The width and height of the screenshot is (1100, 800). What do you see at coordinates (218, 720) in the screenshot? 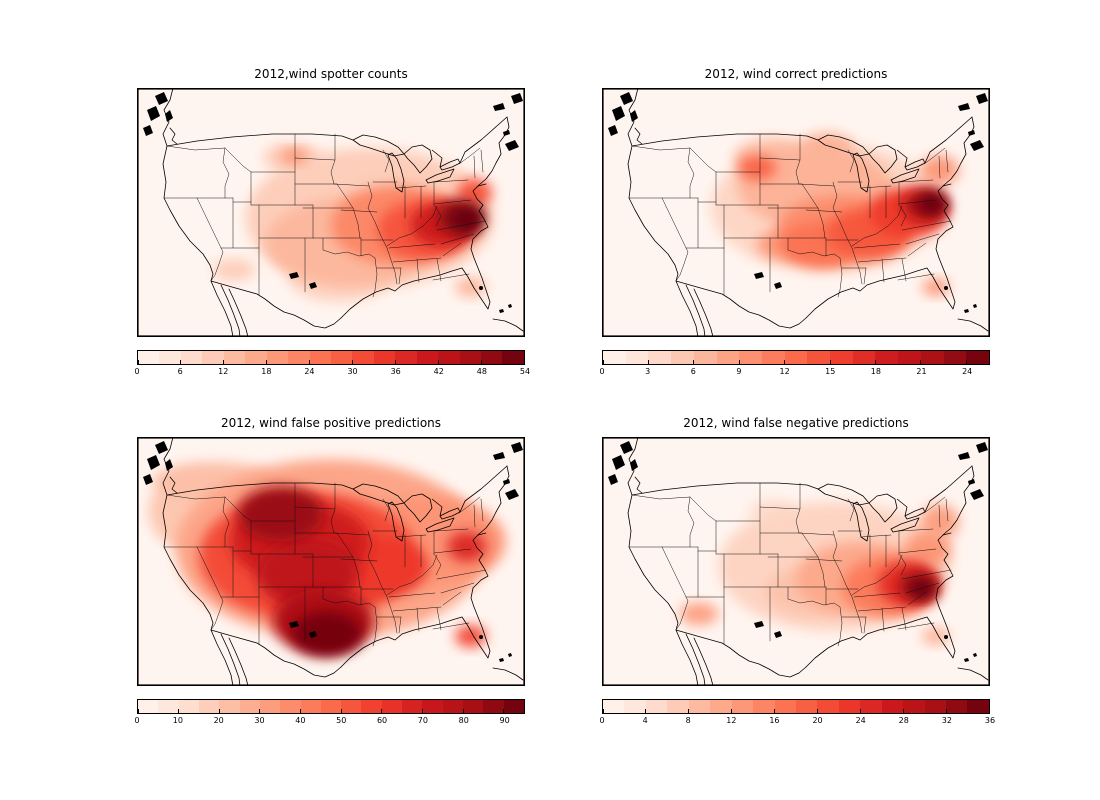
I see `colorbar-tick-label: 20` at bounding box center [218, 720].